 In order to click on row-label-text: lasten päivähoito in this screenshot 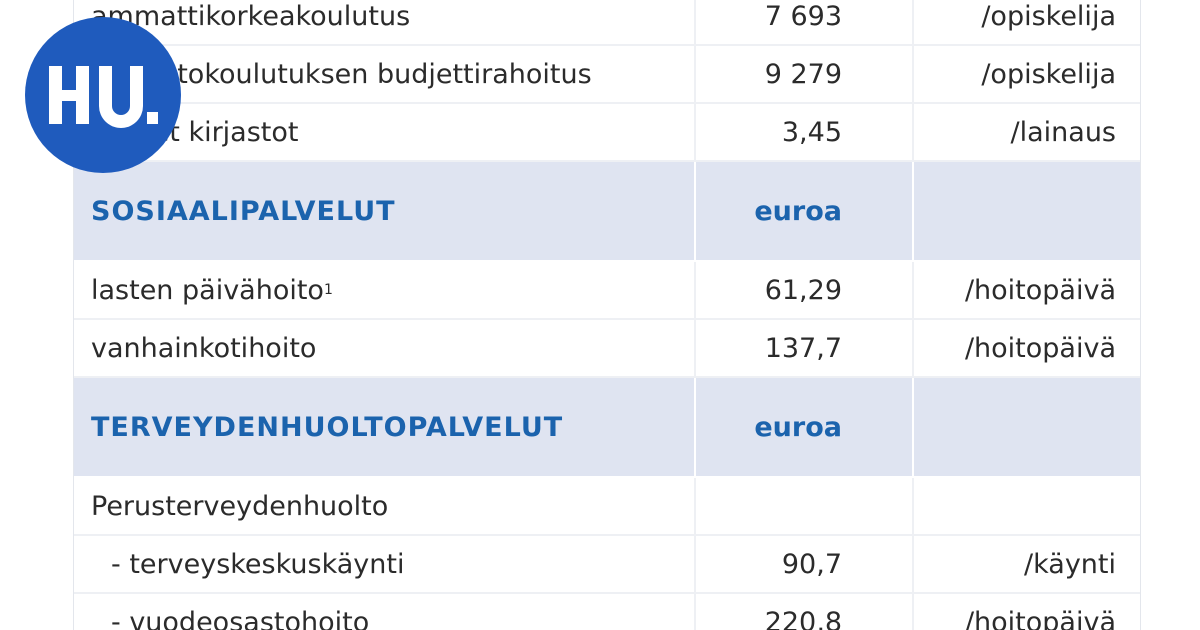, I will do `click(207, 290)`.